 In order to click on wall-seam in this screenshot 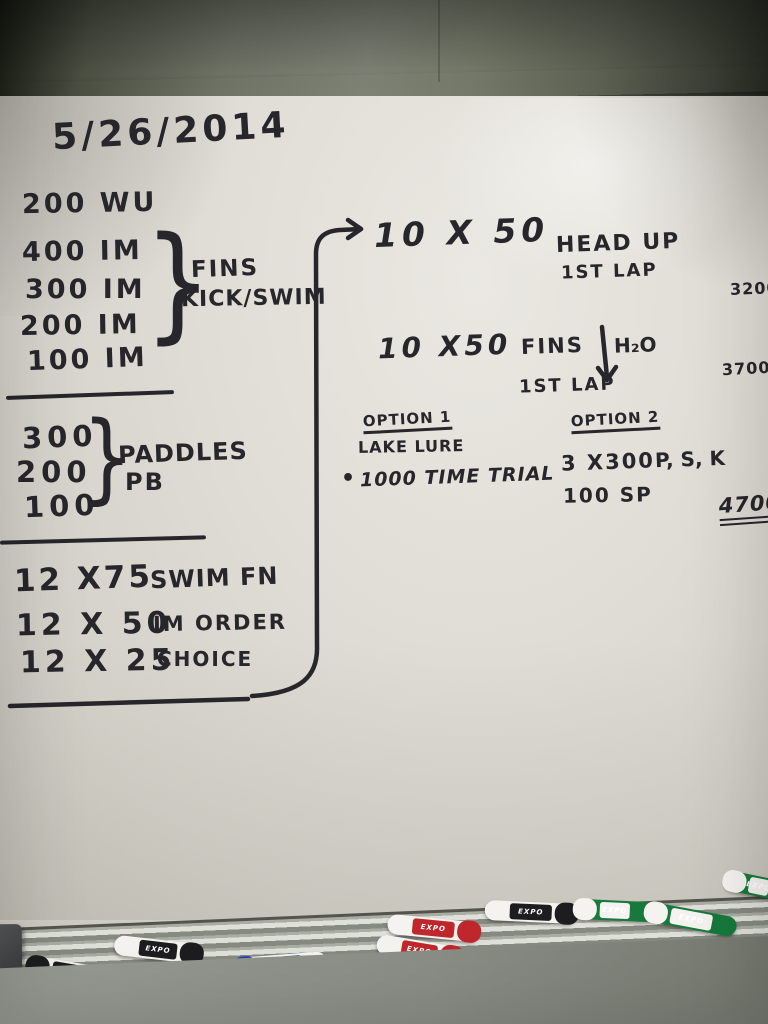, I will do `click(439, 41)`.